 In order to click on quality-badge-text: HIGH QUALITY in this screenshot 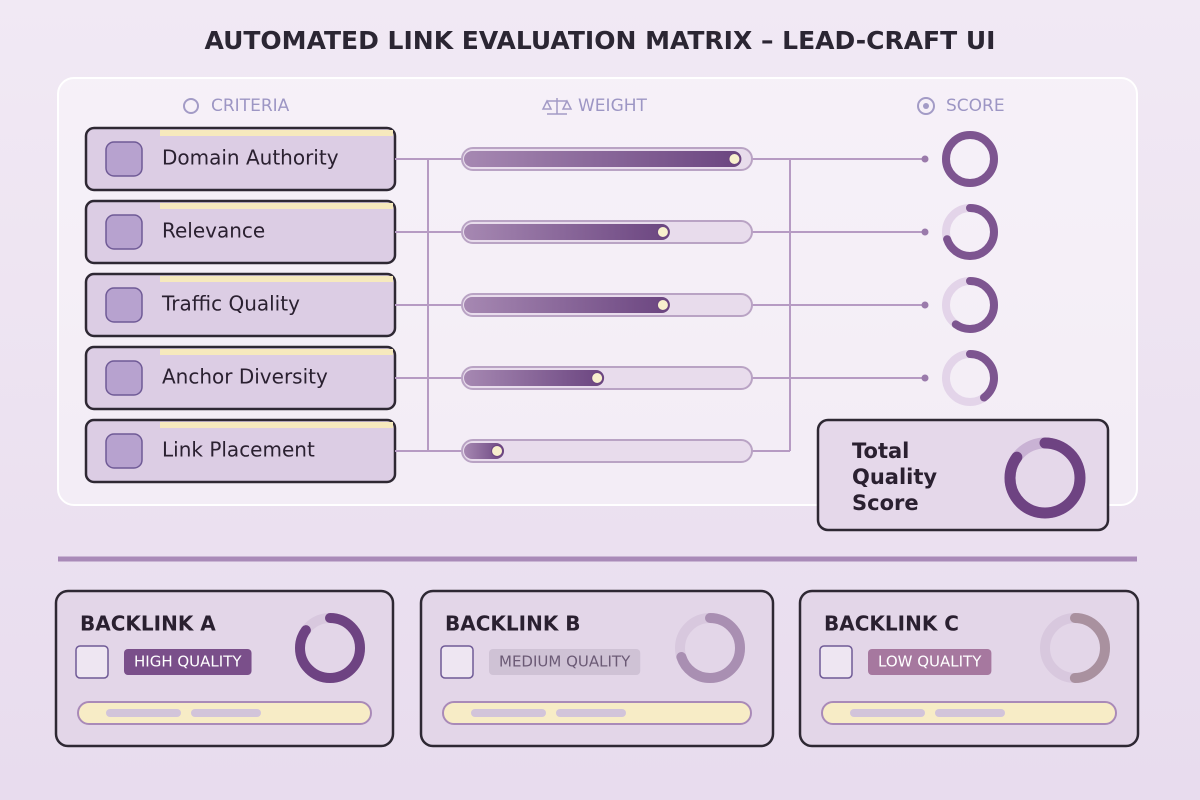, I will do `click(188, 662)`.